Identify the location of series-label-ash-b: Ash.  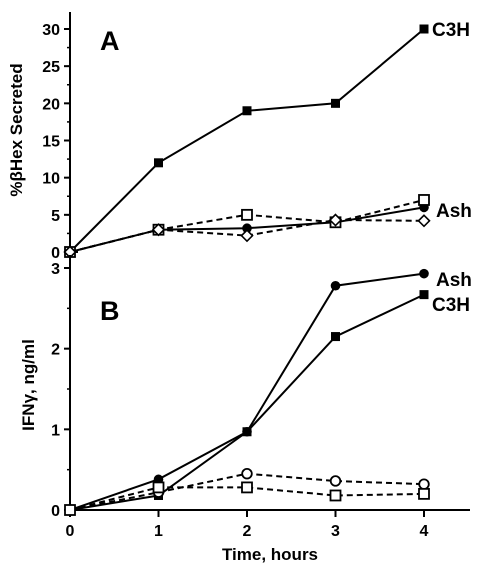
(454, 280).